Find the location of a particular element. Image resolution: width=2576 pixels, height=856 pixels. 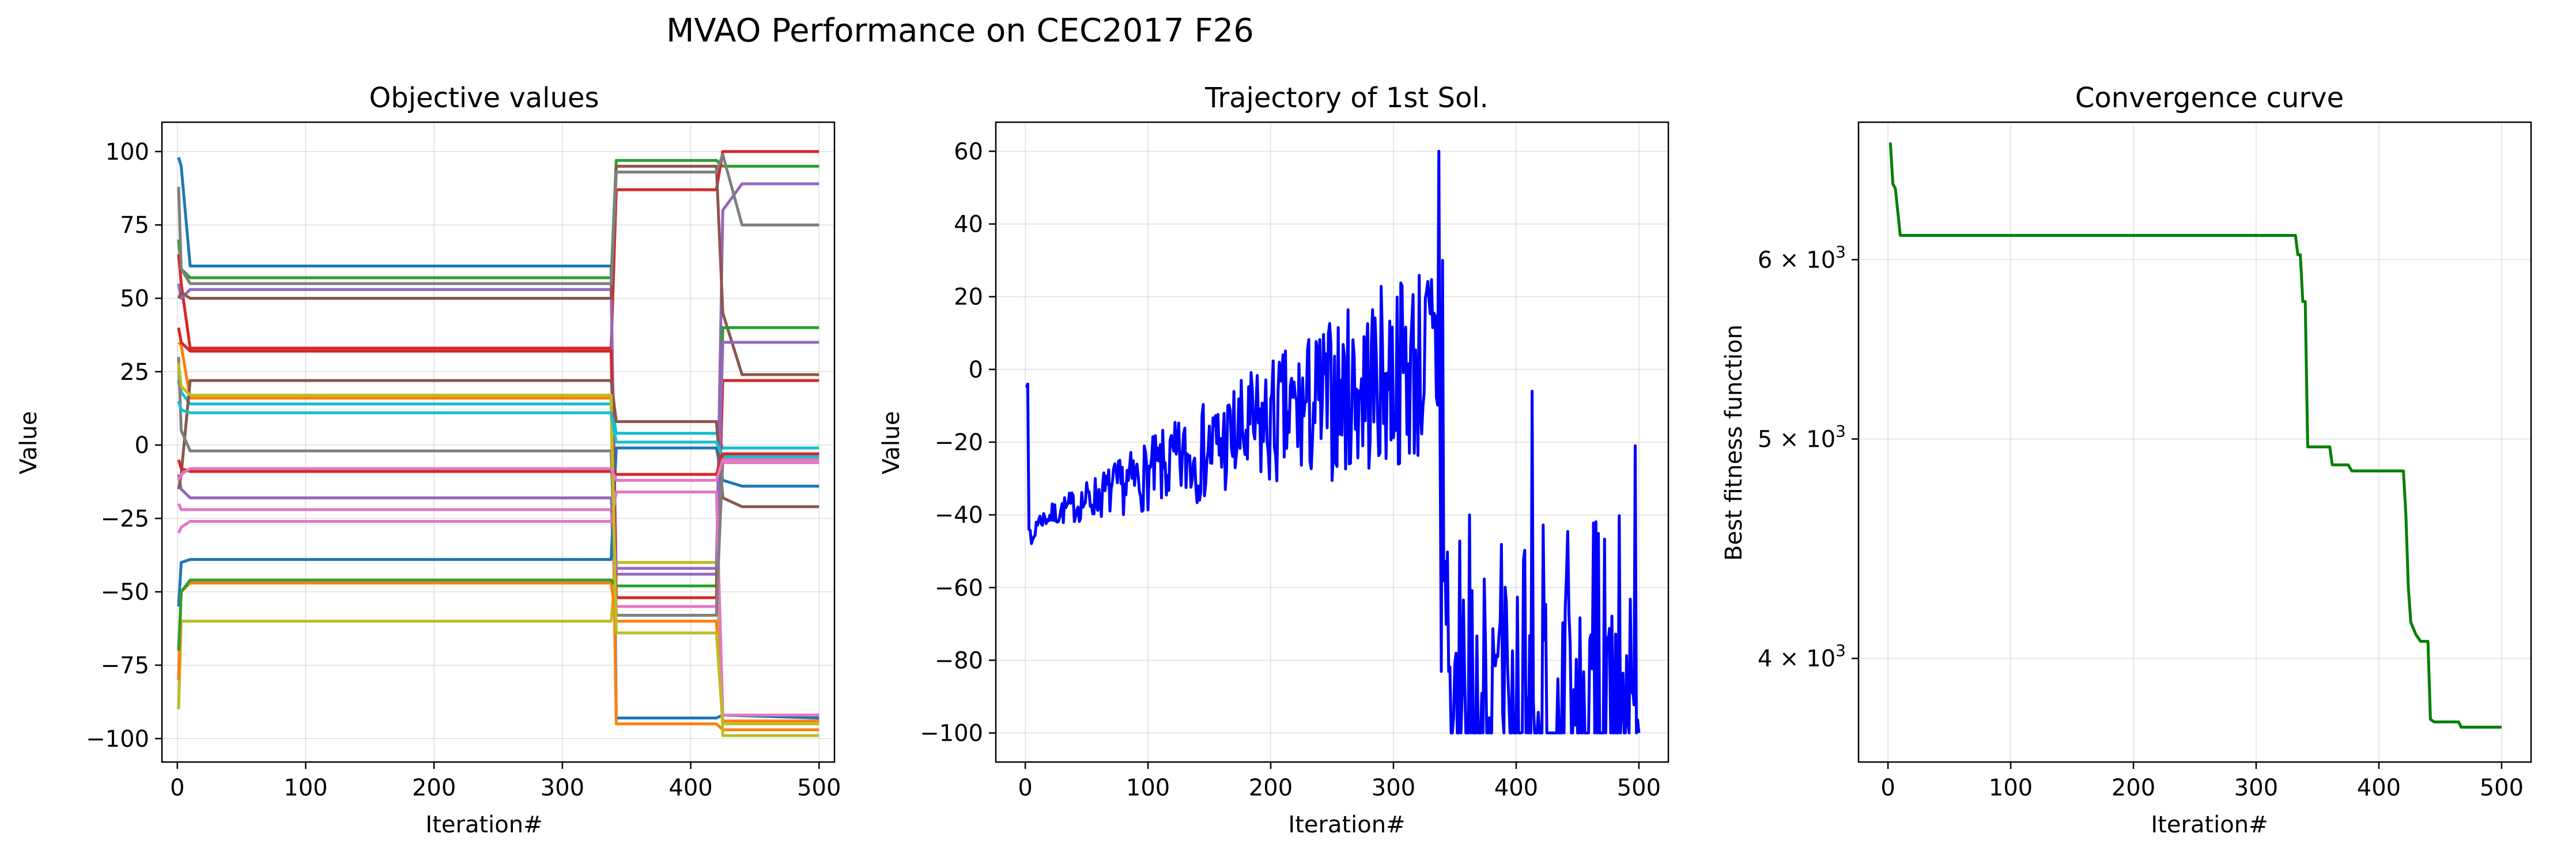

y-tick-label: −20 is located at coordinates (959, 442).